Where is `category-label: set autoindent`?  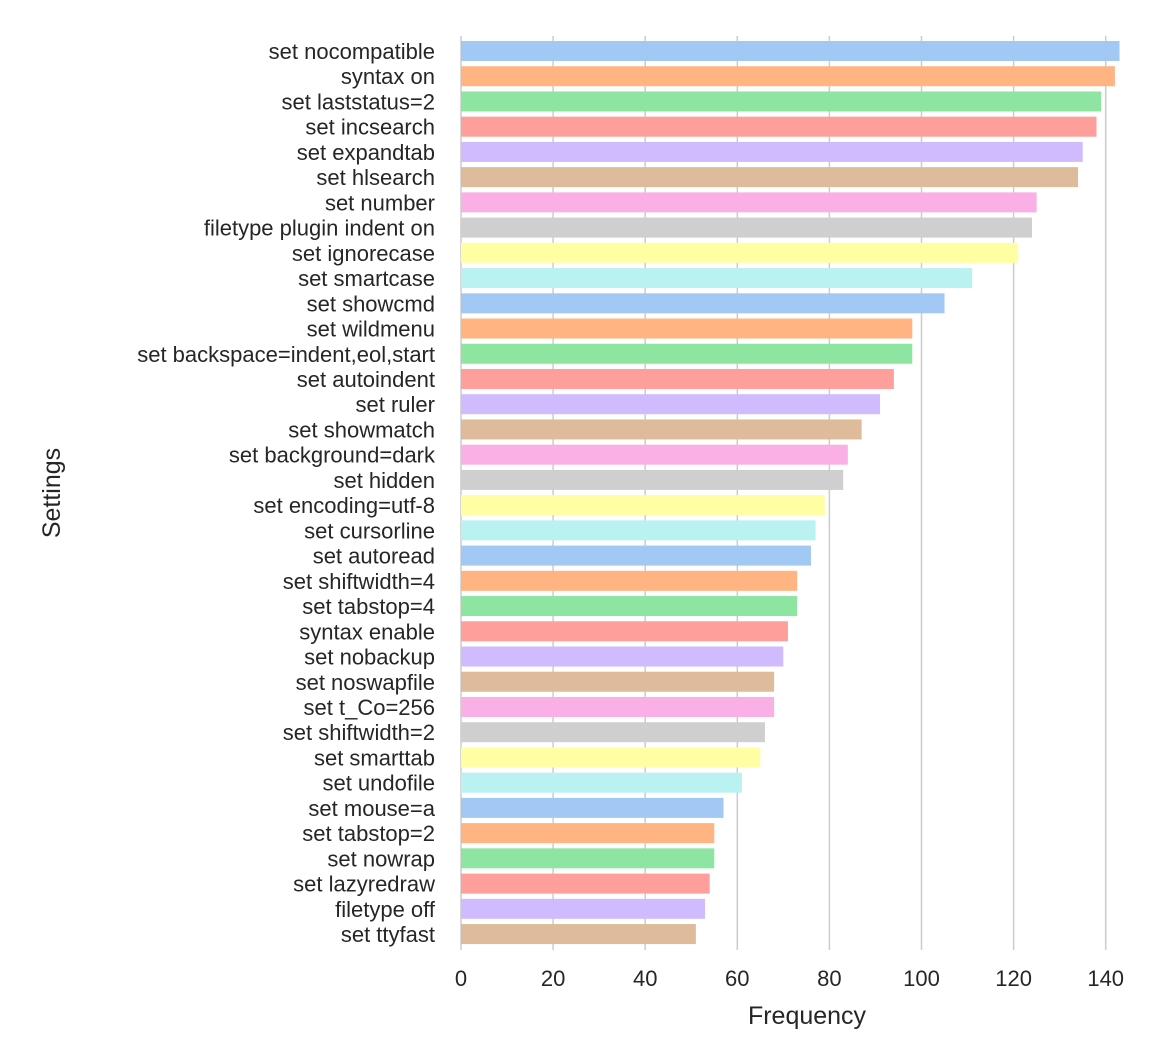
category-label: set autoindent is located at coordinates (366, 379).